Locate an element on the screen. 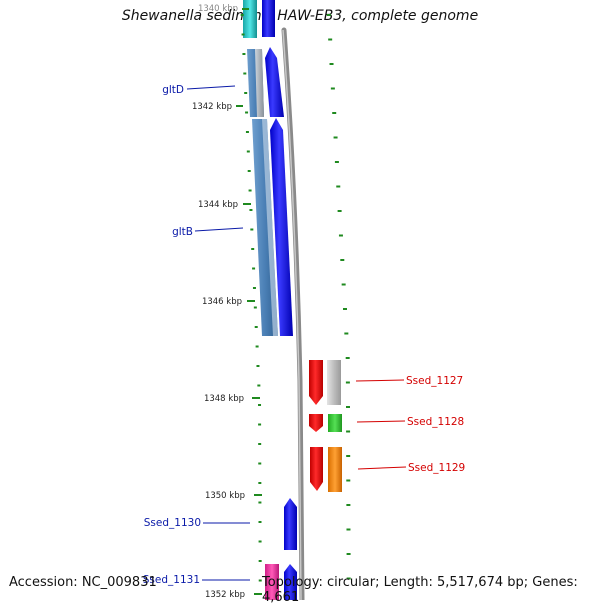  accession-text: Accession: NC_009831 is located at coordinates (83, 582).